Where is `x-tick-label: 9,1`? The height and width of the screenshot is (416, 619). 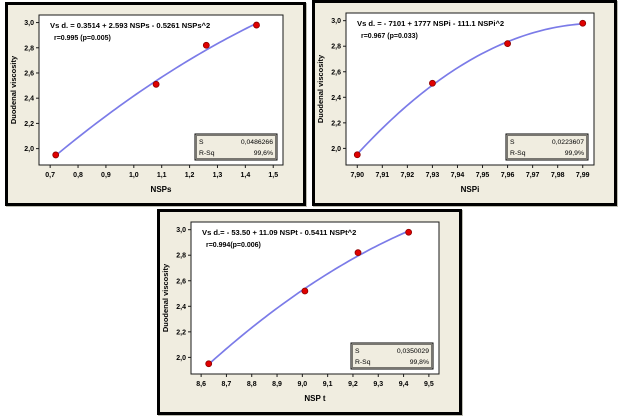 x-tick-label: 9,1 is located at coordinates (328, 384).